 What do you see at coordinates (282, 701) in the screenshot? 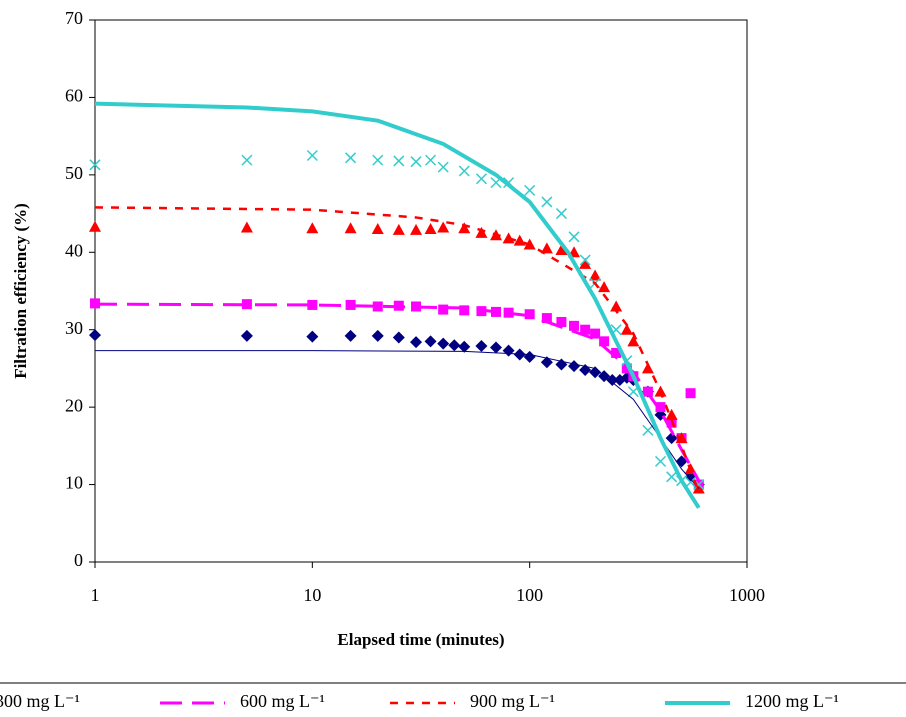
I see `legend-label: 600 mg L⁻¹` at bounding box center [282, 701].